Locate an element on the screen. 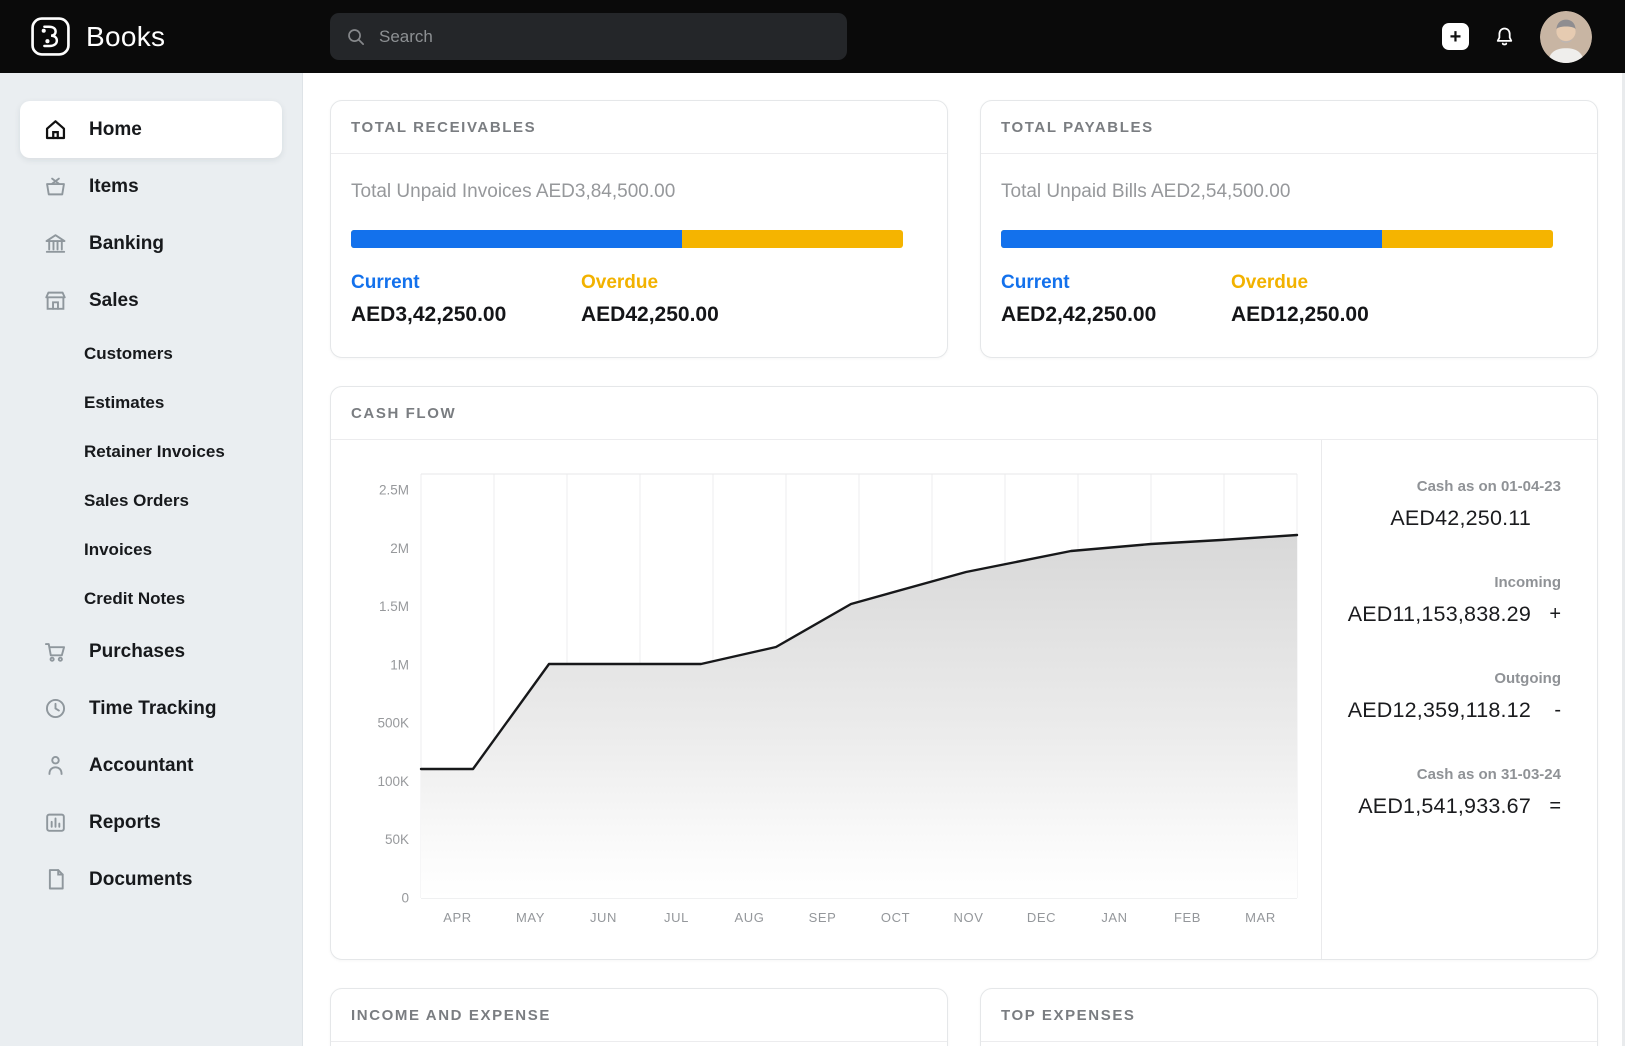 Image resolution: width=1625 pixels, height=1046 pixels. plus-icon: + is located at coordinates (1455, 36).